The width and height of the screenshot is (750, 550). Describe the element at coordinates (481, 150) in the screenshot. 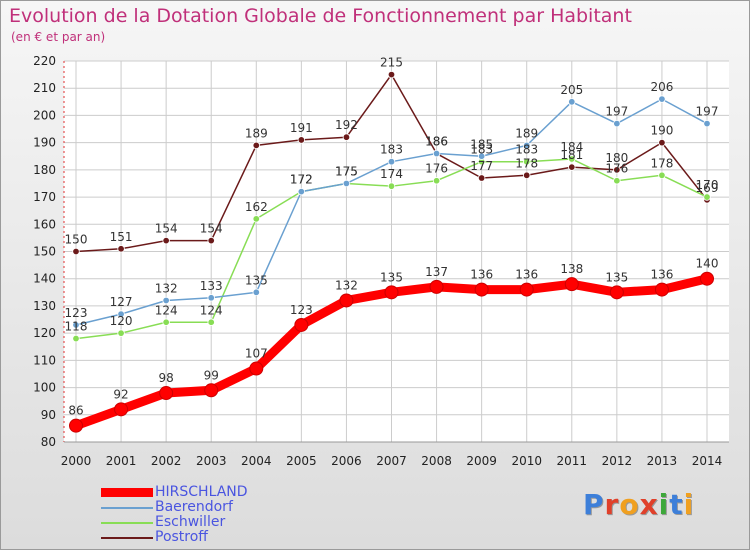

I see `data-label-eschwiller: 183` at that location.